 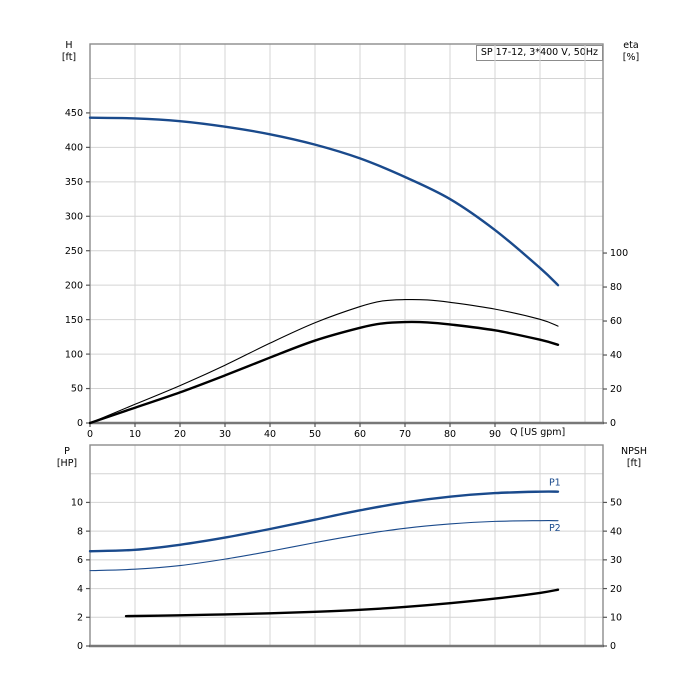 I want to click on left-axis-tick-label: 250, so click(x=74, y=251).